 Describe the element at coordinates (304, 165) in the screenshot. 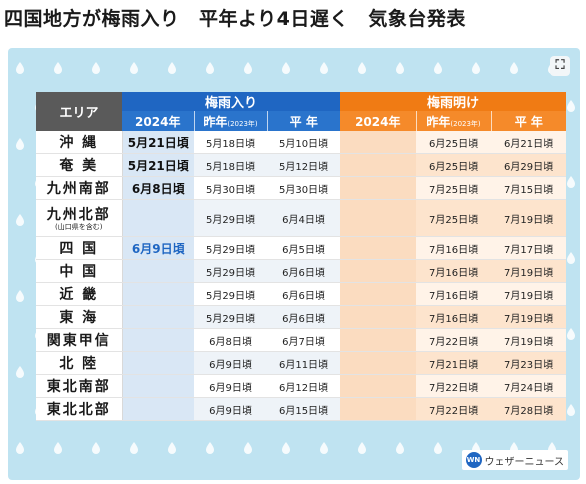

I see `tsuyu-iri-average-cell: 5月12日頃` at that location.